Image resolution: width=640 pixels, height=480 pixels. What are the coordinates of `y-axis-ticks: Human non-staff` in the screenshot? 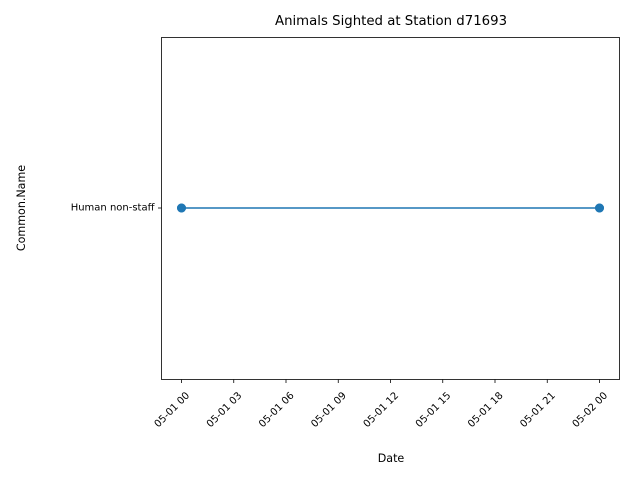 It's located at (116, 208).